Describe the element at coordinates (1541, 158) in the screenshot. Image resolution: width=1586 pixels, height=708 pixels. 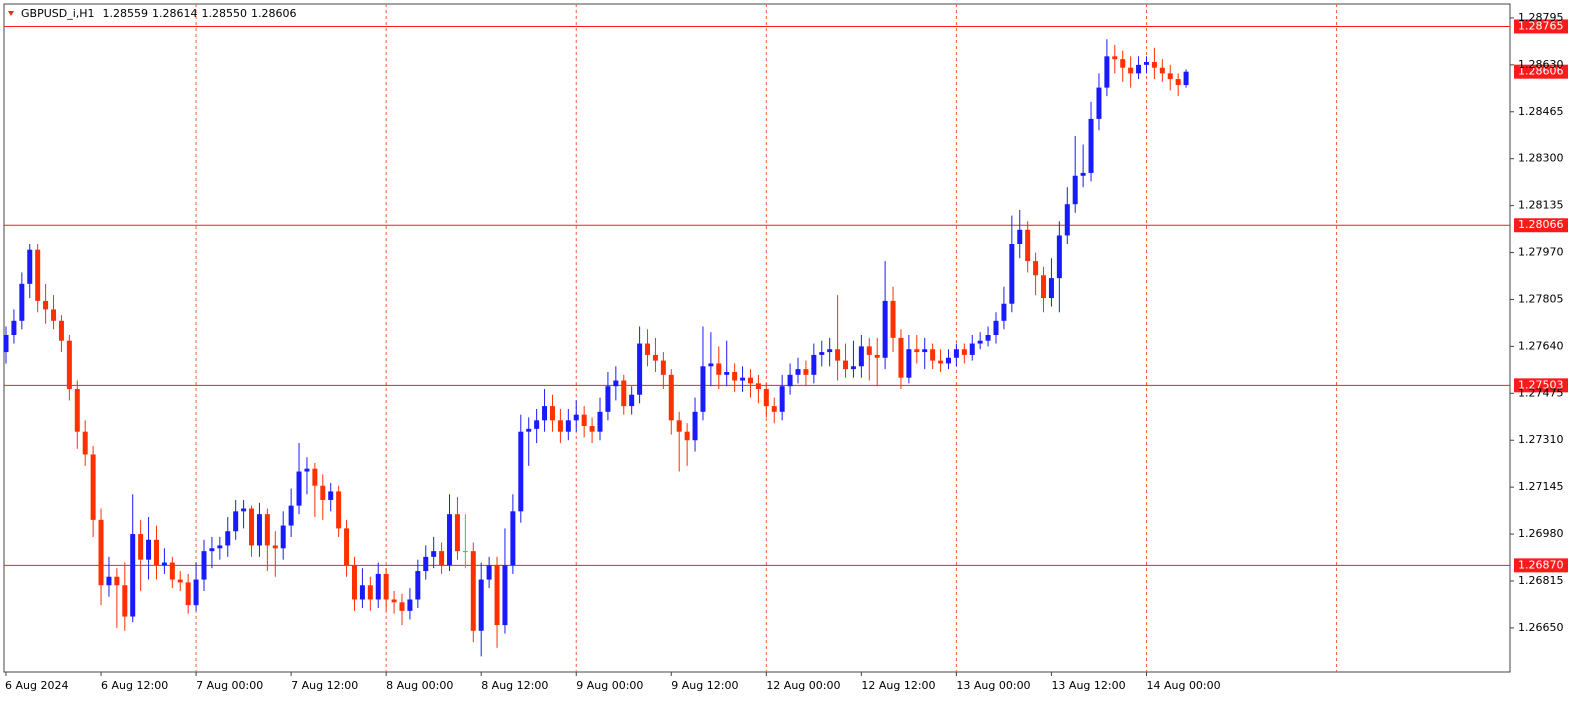
I see `y-tick-label: 1.28300` at that location.